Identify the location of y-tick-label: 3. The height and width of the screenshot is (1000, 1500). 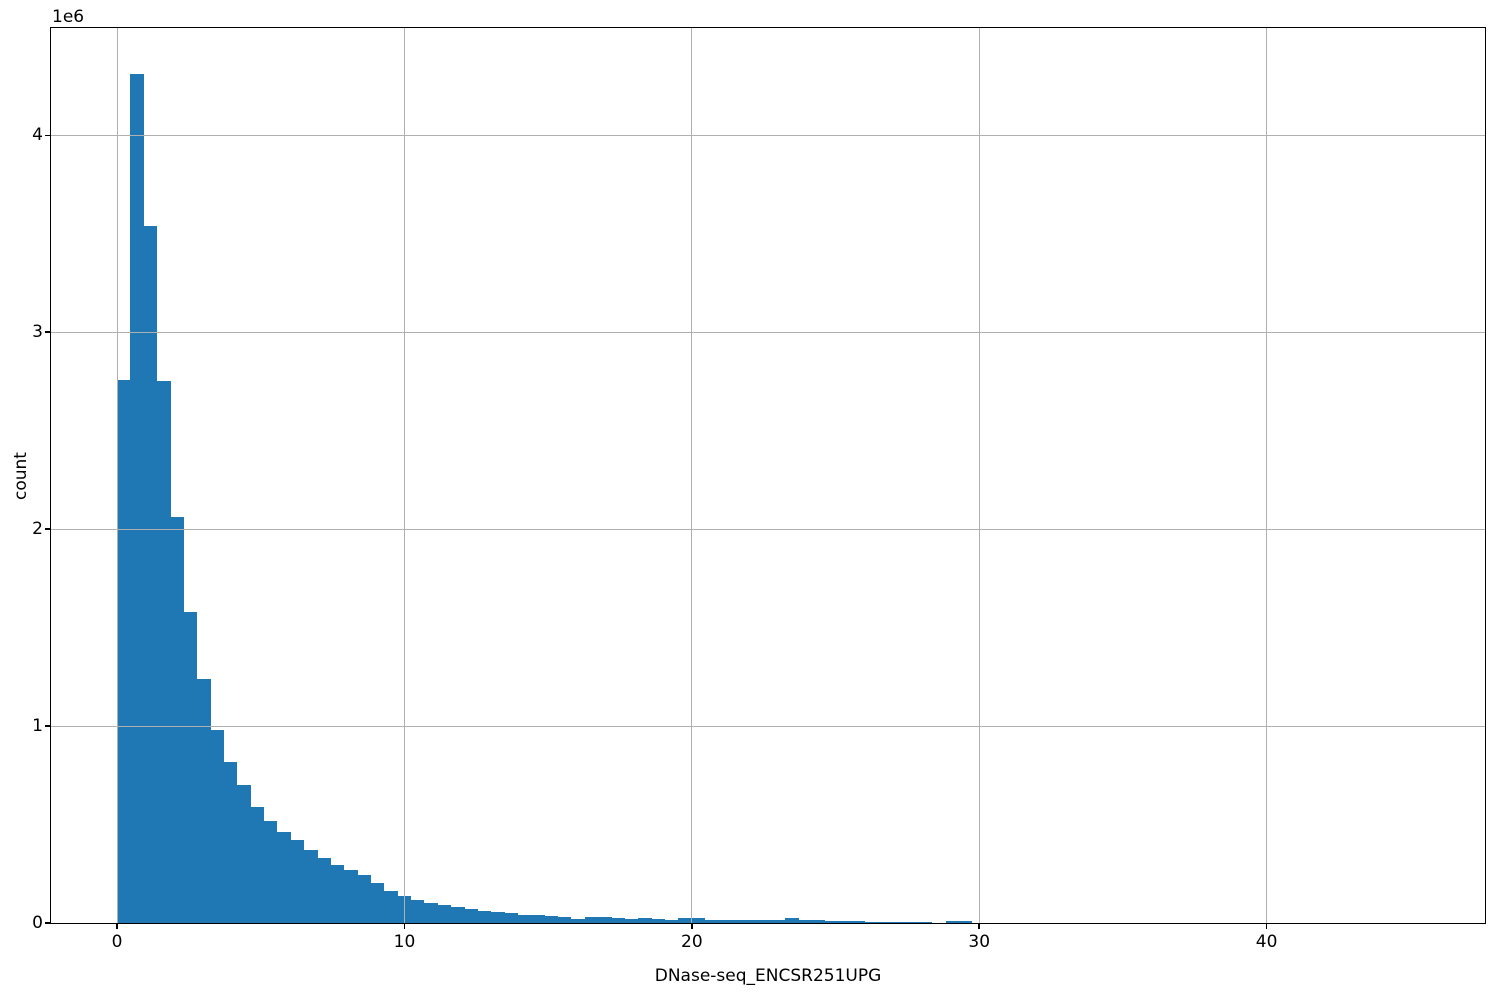
(37, 332).